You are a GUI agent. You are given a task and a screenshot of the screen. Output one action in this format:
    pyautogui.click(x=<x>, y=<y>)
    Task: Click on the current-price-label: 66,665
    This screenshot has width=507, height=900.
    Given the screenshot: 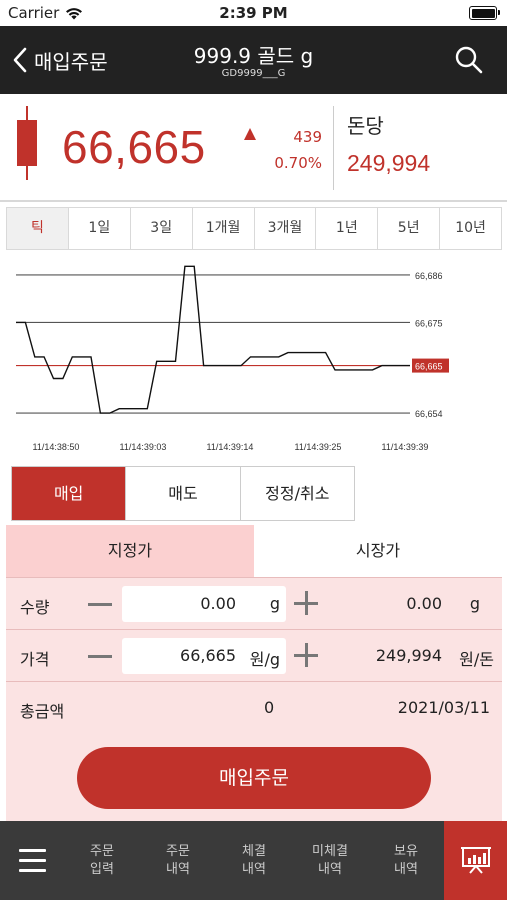 What is the action you would take?
    pyautogui.click(x=429, y=367)
    